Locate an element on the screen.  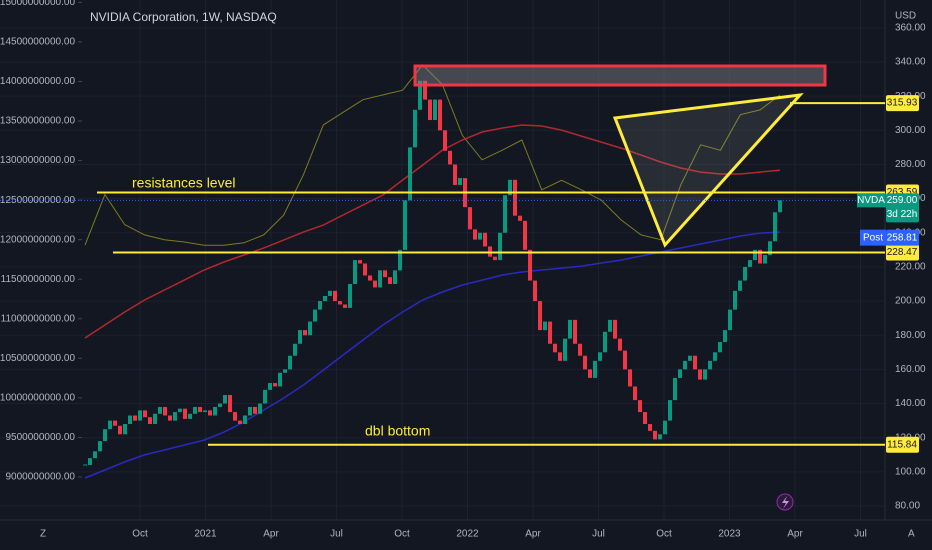
y-tick-label: 160.00 is located at coordinates (910, 369).